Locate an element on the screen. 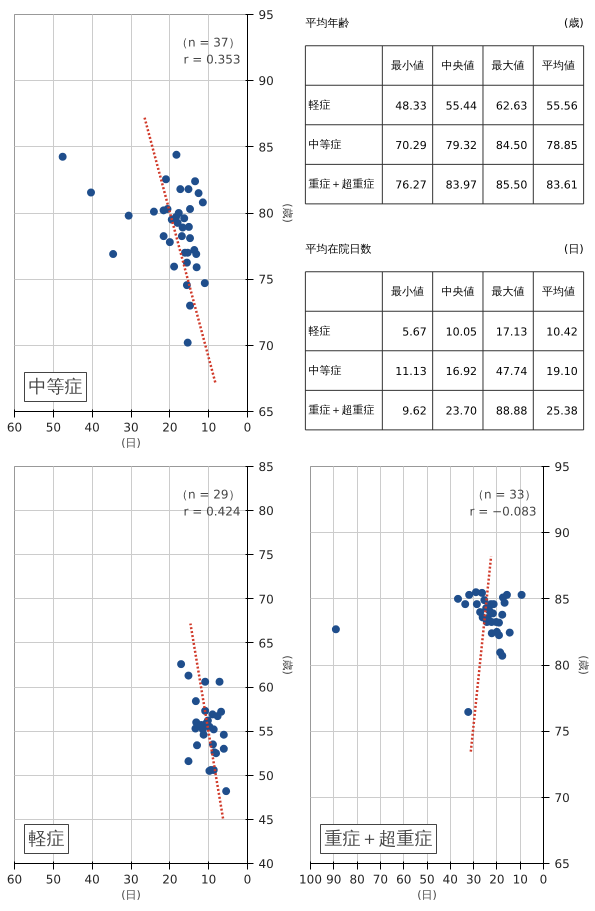 This screenshot has height=911, width=595. text: 10.05 is located at coordinates (462, 332).